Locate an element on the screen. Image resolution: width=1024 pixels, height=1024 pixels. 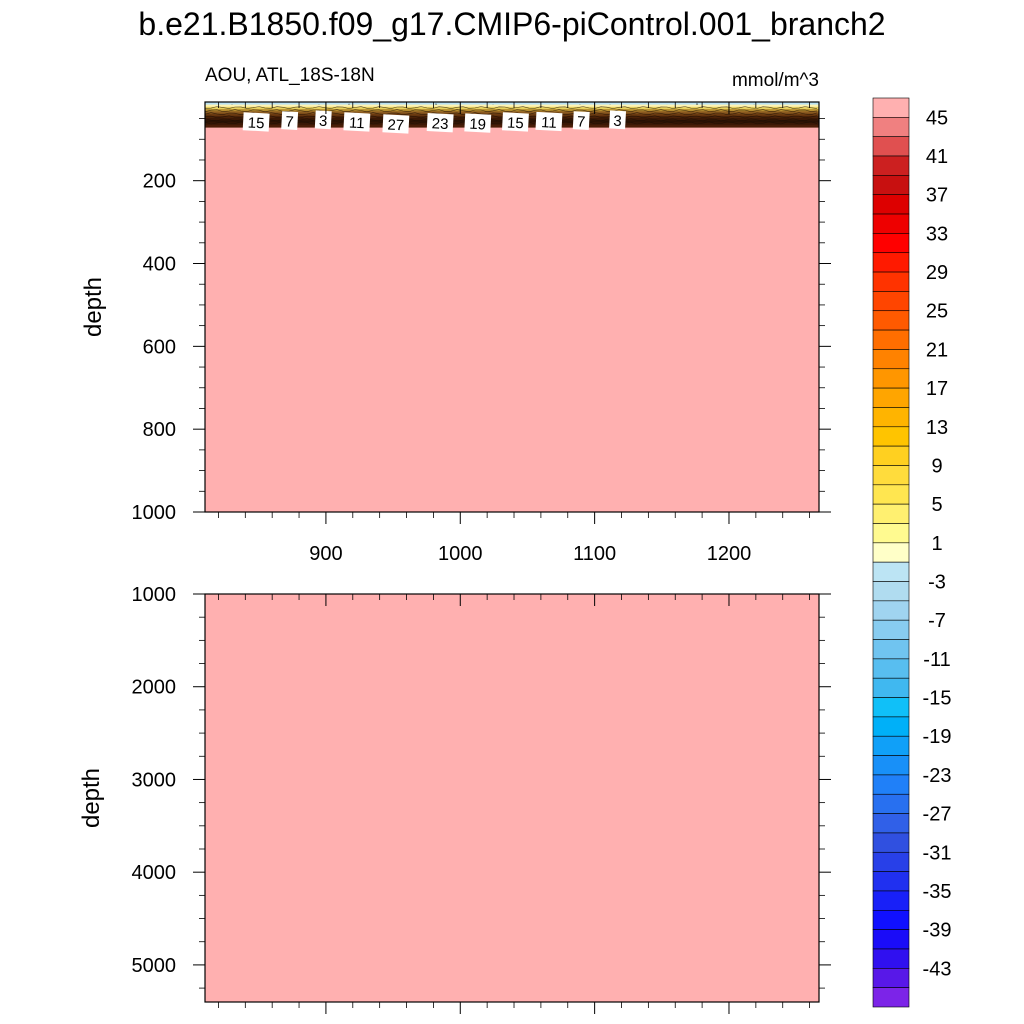
contour-label-text: 3 is located at coordinates (323, 121).